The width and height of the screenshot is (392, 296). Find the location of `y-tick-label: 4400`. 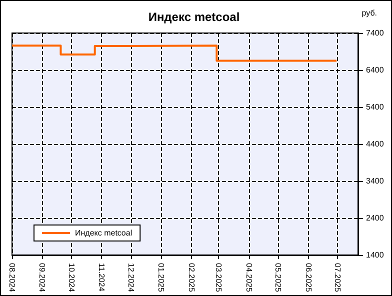

y-tick-label: 4400 is located at coordinates (375, 144).